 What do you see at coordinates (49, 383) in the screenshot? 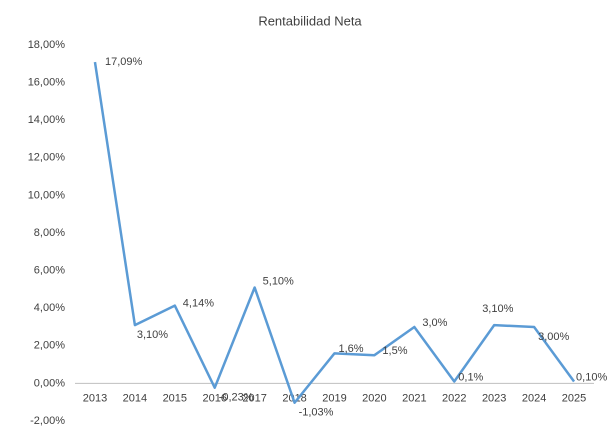
I see `y-tick-label: 0,00%` at bounding box center [49, 383].